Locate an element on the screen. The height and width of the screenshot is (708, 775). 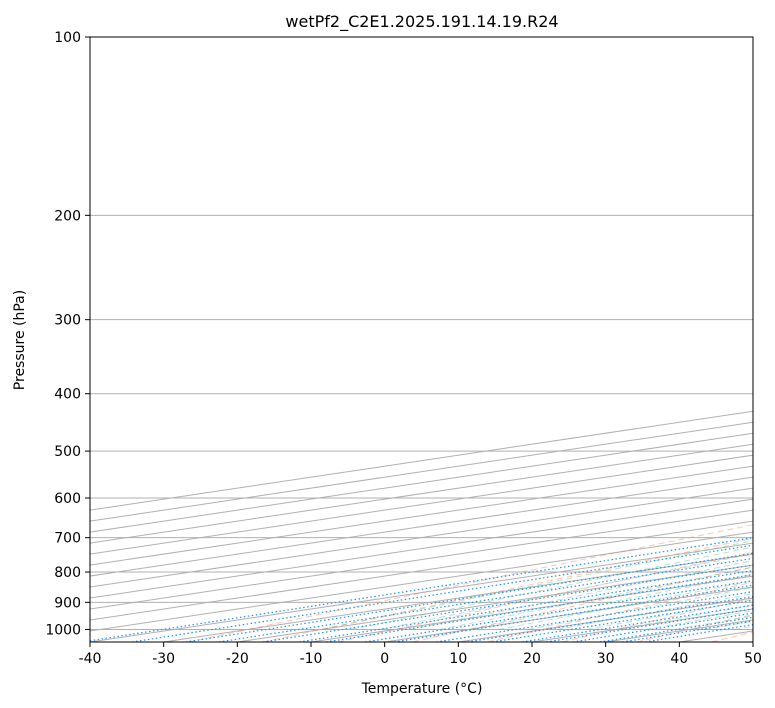
y-tick-label: 200 is located at coordinates (67, 216).